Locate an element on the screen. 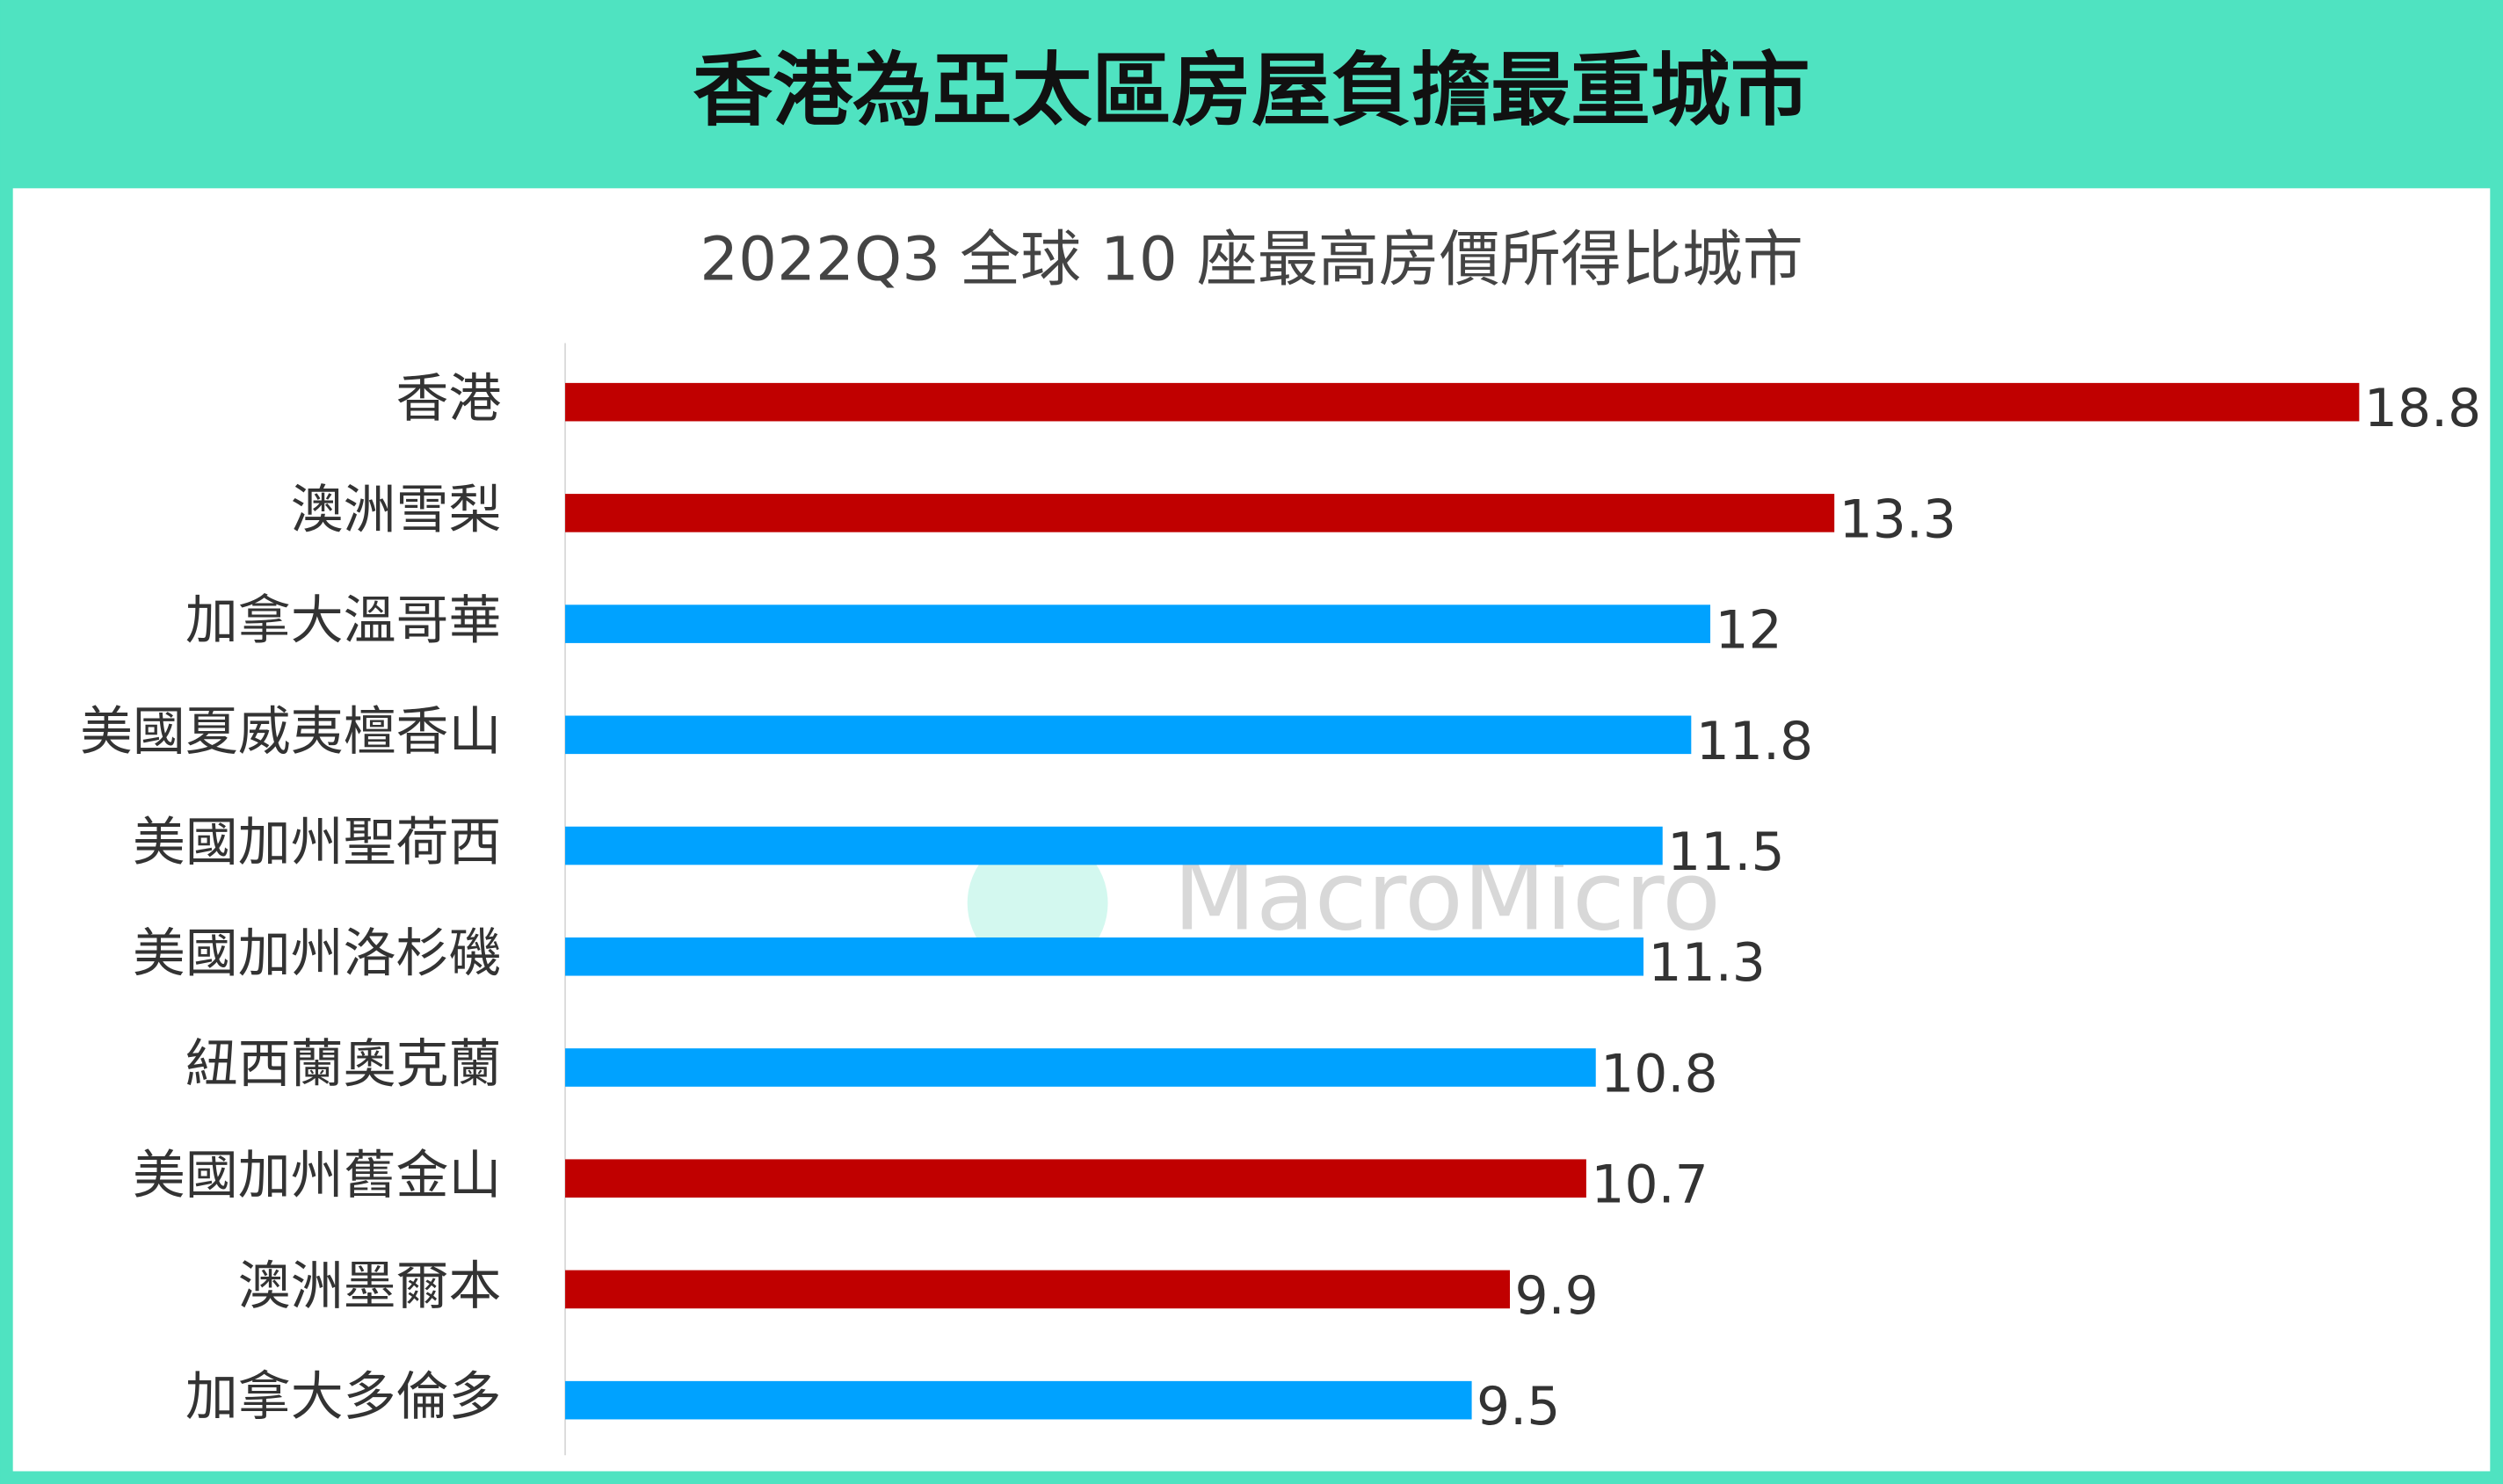  value-label: 9.9 is located at coordinates (1556, 1296).